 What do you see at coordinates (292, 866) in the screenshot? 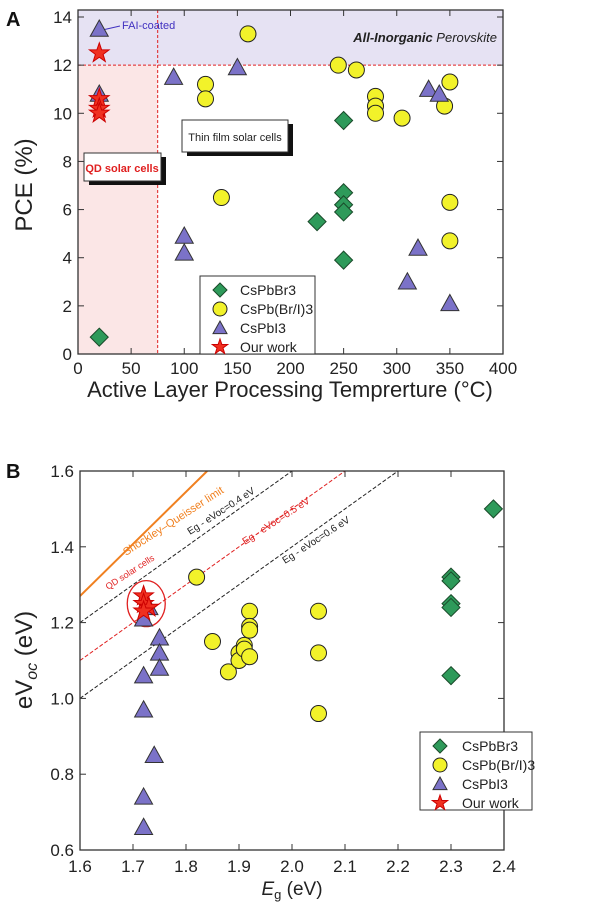
I see `x-tick-label: 2.0` at bounding box center [292, 866].